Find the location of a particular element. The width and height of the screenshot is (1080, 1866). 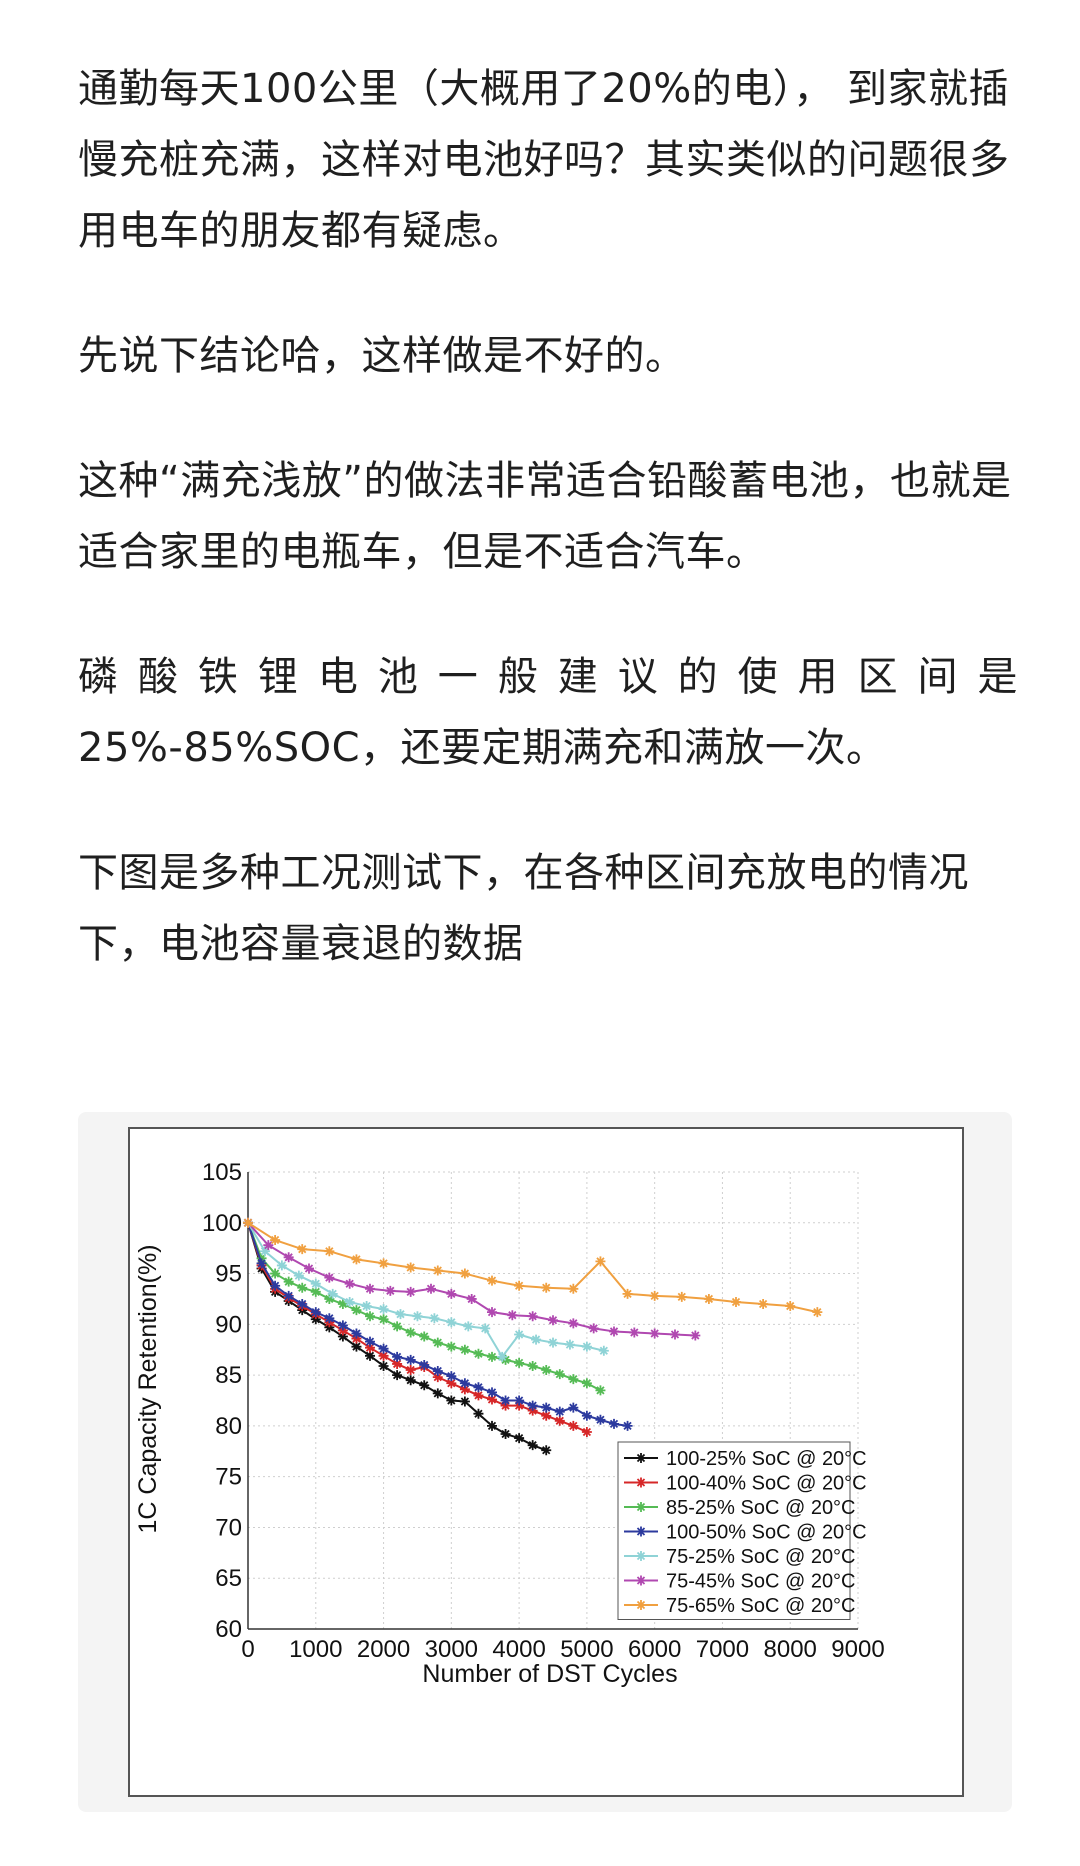

y-tick-label: 60 is located at coordinates (228, 1629).